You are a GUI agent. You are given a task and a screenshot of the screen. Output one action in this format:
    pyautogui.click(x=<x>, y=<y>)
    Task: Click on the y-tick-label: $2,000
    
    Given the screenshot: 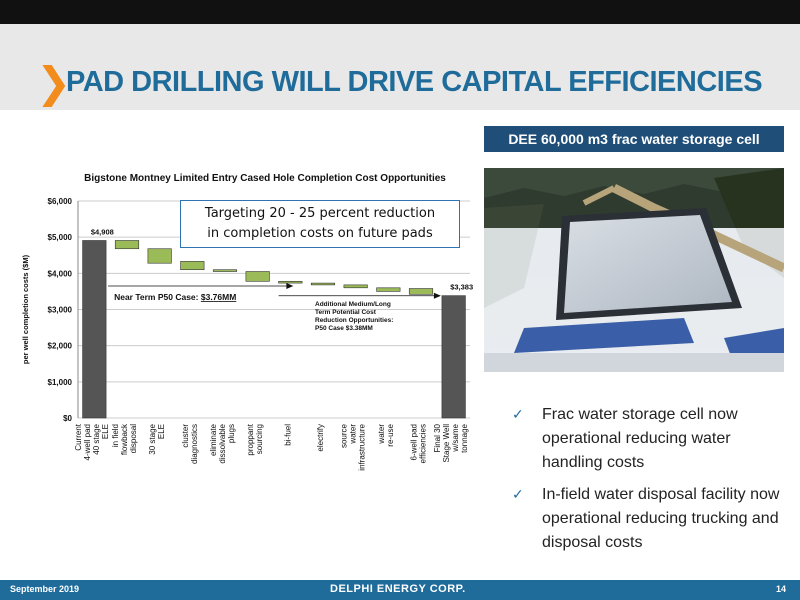 What is the action you would take?
    pyautogui.click(x=60, y=346)
    